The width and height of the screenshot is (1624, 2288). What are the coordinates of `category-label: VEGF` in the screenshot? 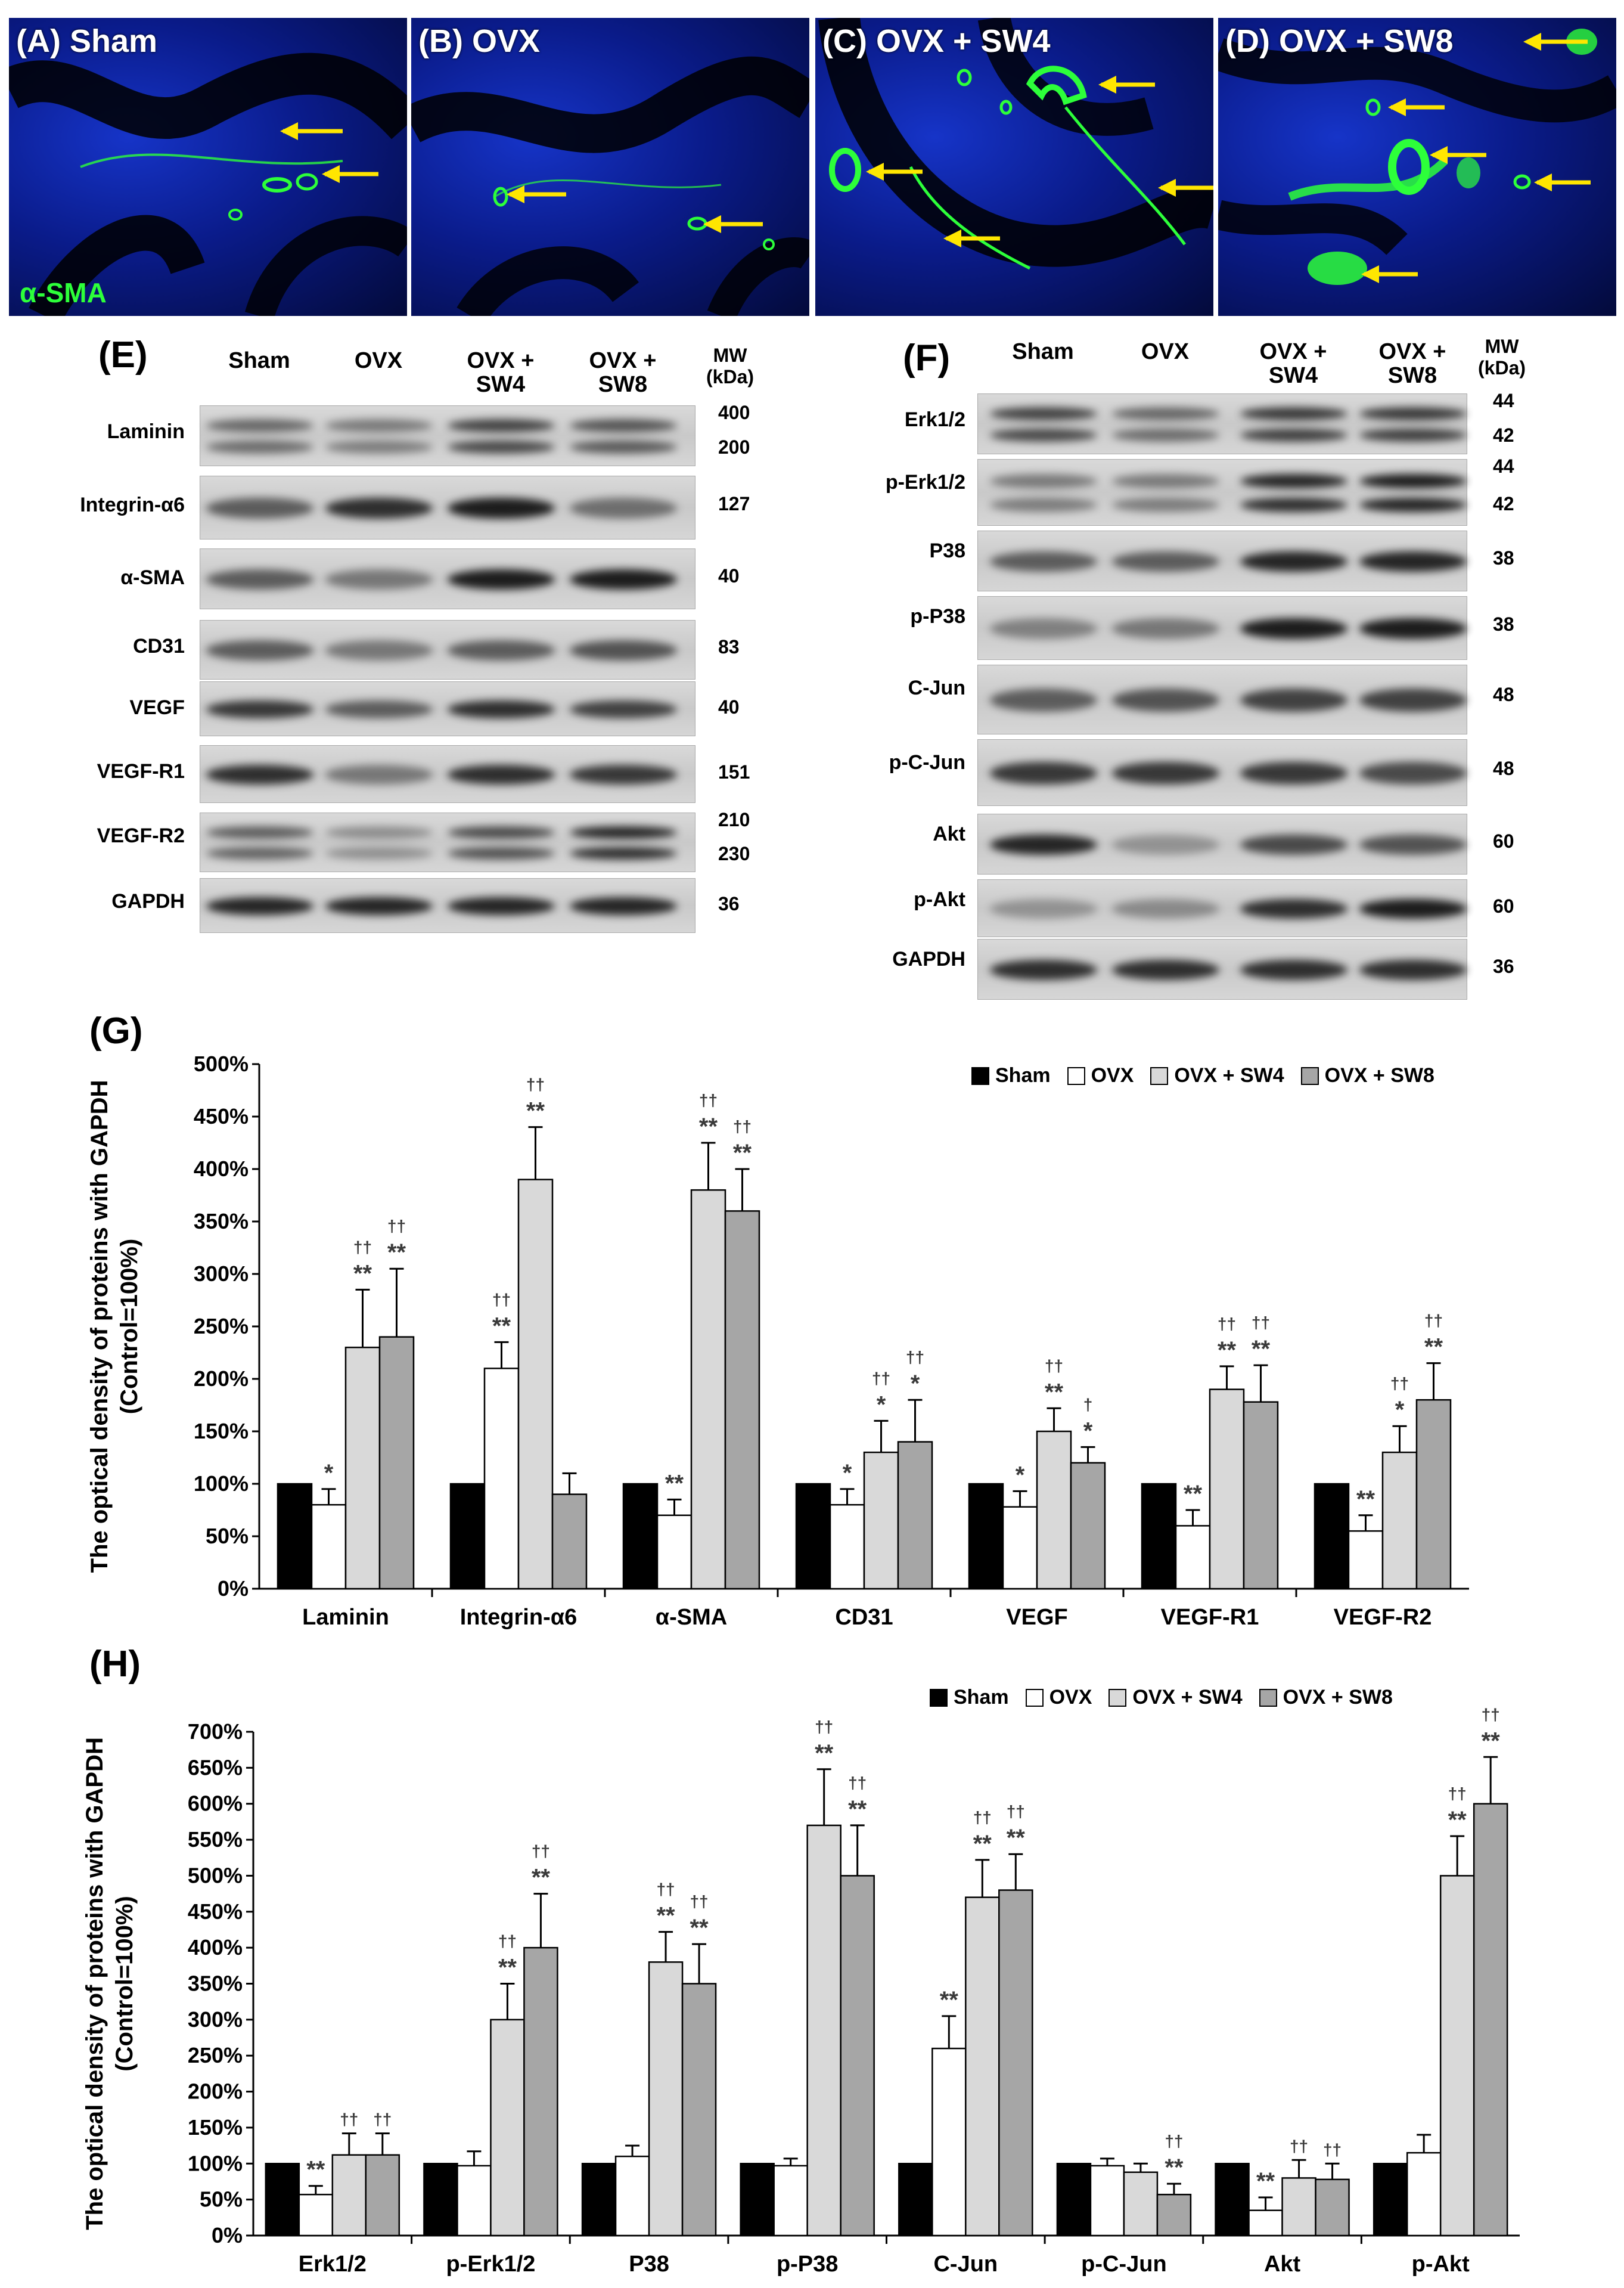 It's located at (1036, 1618).